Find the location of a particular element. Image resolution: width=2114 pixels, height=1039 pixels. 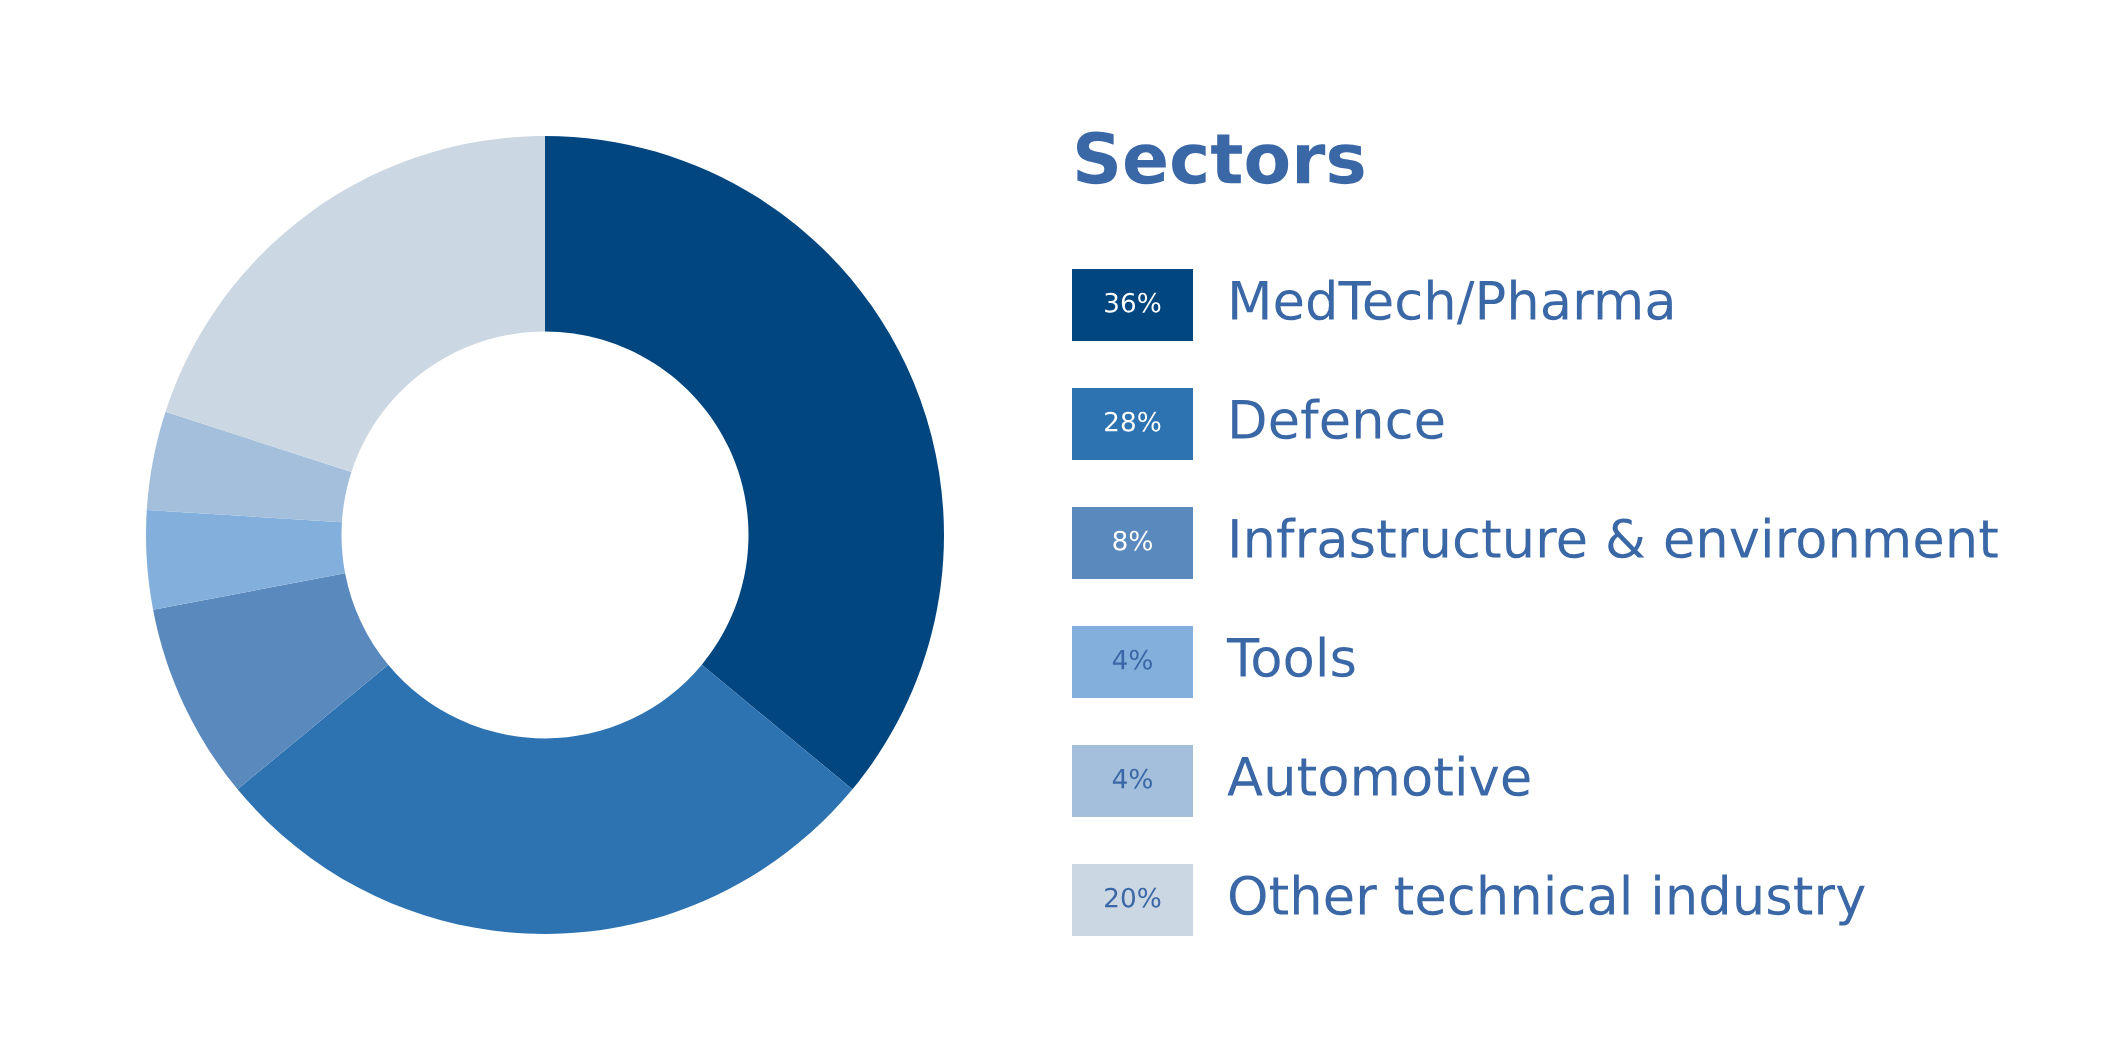

legend-title: Sectors is located at coordinates (1220, 158).